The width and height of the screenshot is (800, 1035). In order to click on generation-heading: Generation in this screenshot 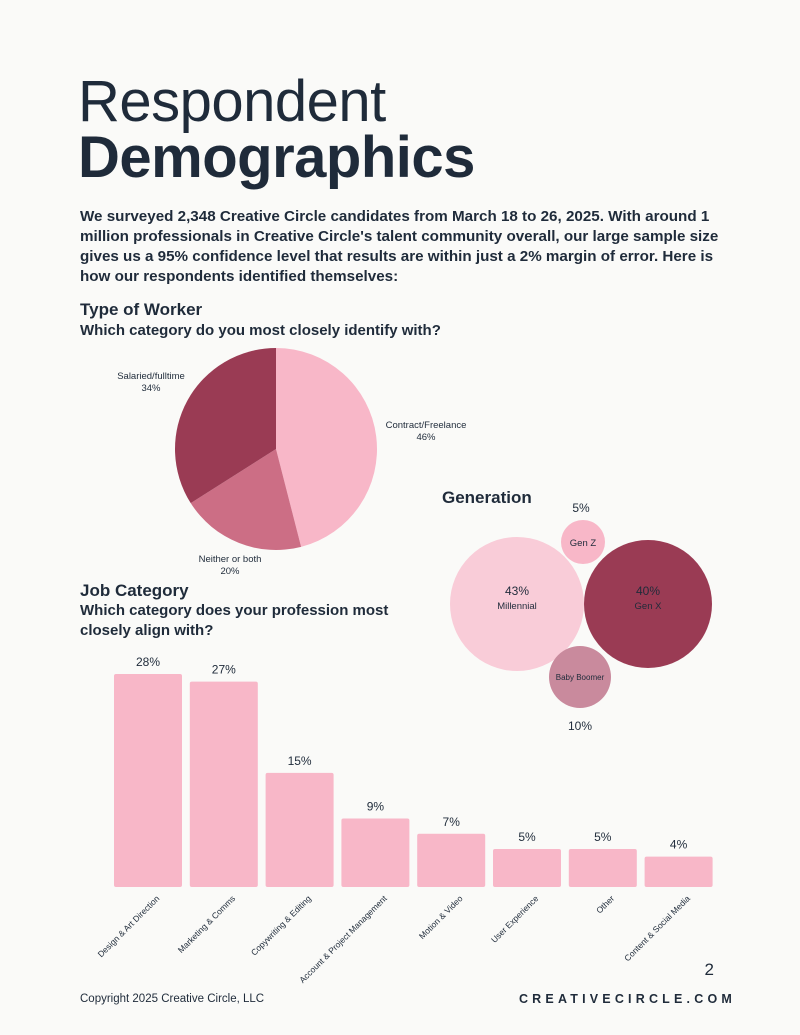, I will do `click(487, 497)`.